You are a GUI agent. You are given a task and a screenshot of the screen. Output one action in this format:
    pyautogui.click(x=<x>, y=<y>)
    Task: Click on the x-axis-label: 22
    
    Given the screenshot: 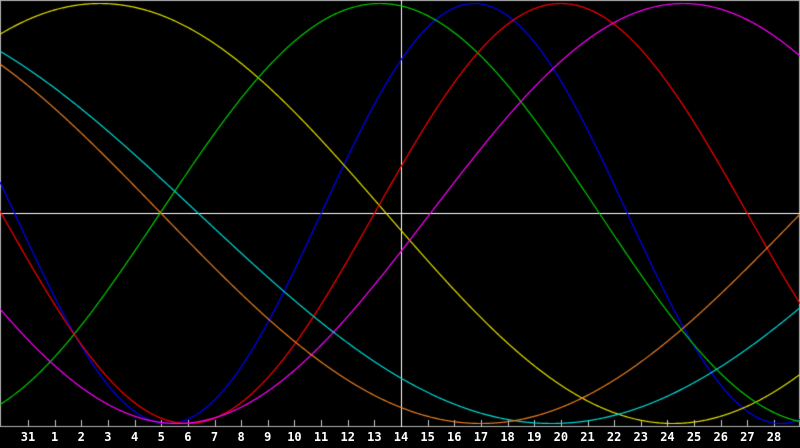 What is the action you would take?
    pyautogui.click(x=614, y=437)
    